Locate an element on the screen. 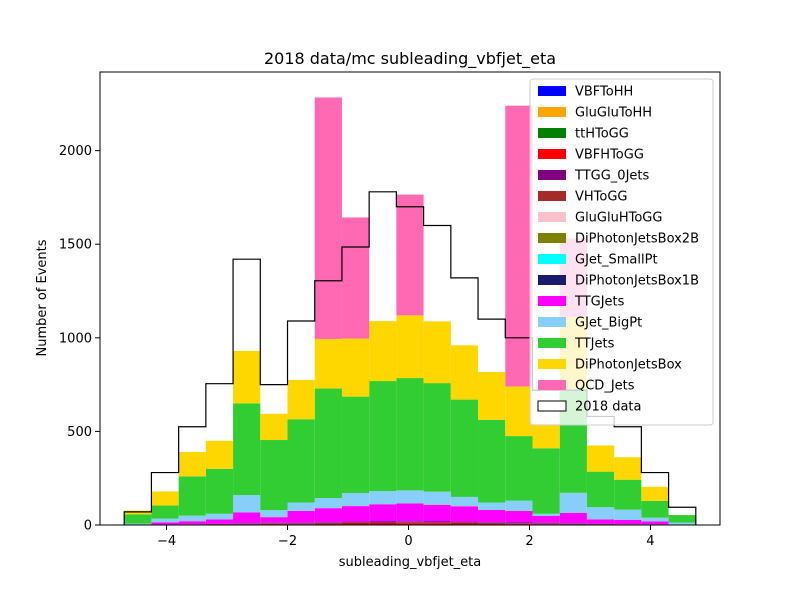 This screenshot has height=600, width=800. legend-swatch-GJet_BigPt is located at coordinates (552, 322).